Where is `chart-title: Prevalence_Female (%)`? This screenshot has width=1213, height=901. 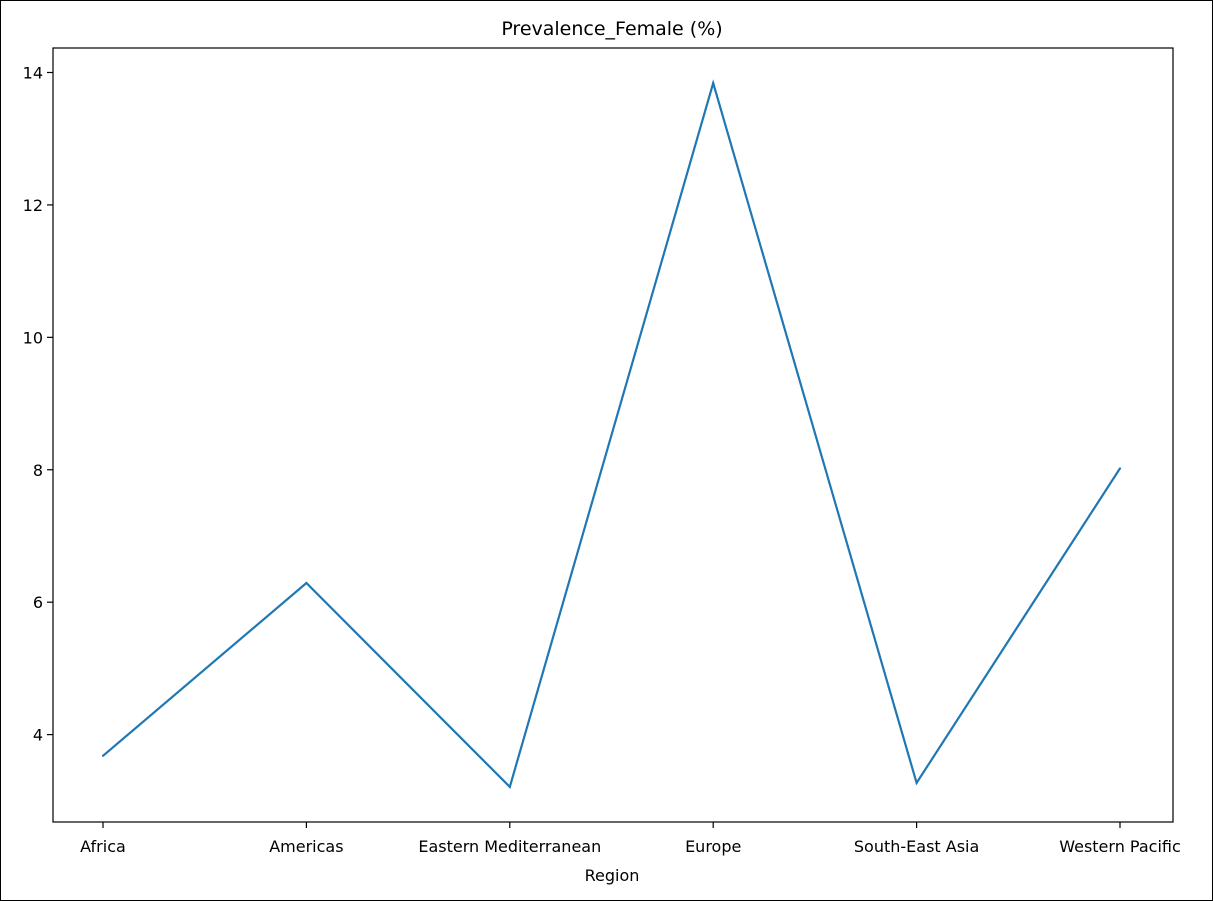
chart-title: Prevalence_Female (%) is located at coordinates (611, 29).